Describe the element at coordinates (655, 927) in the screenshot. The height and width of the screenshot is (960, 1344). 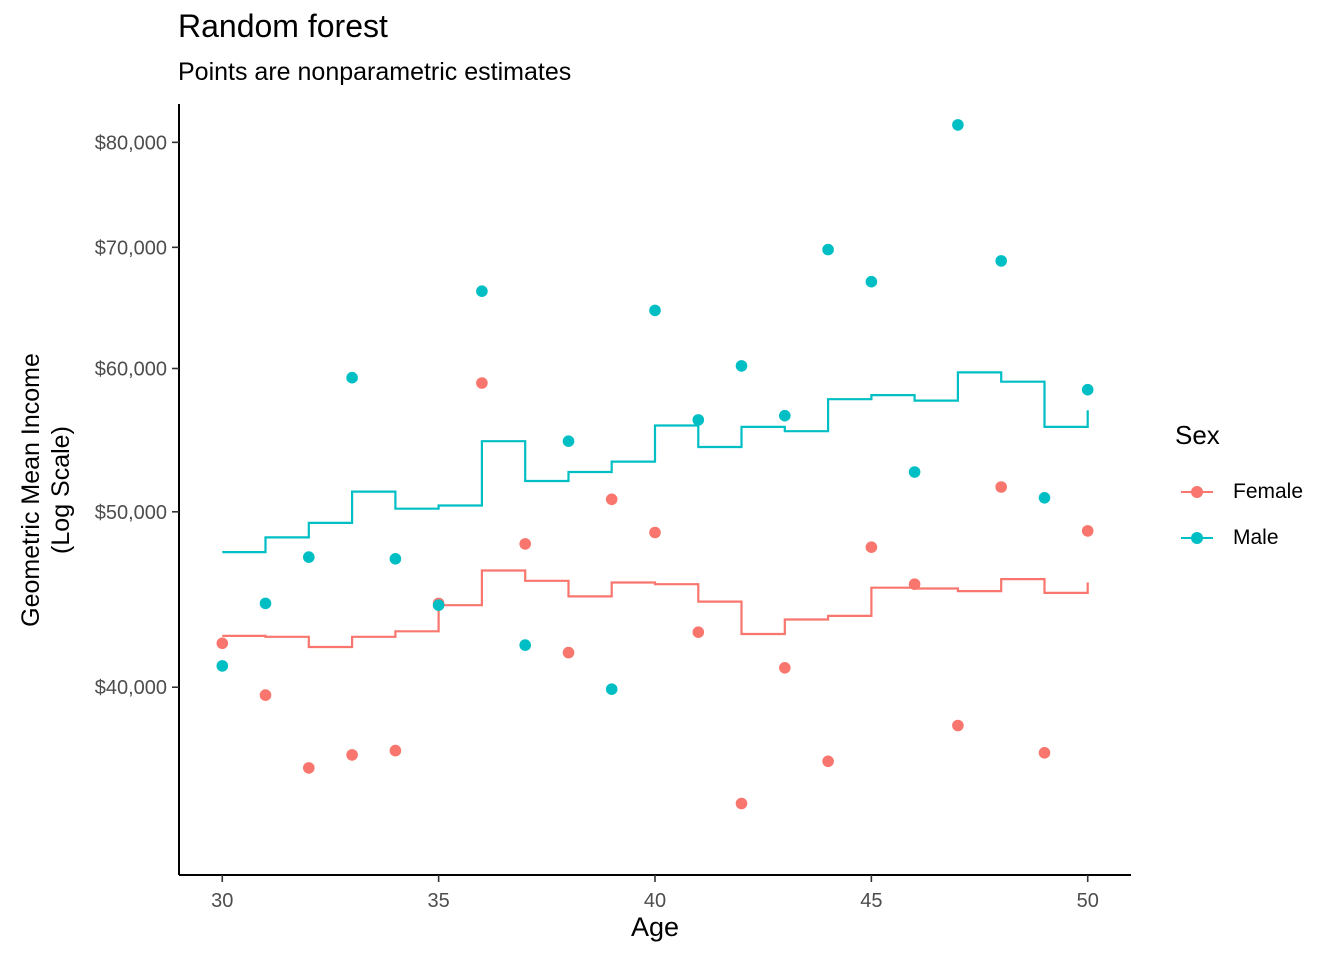
I see `x-axis-label: Age` at that location.